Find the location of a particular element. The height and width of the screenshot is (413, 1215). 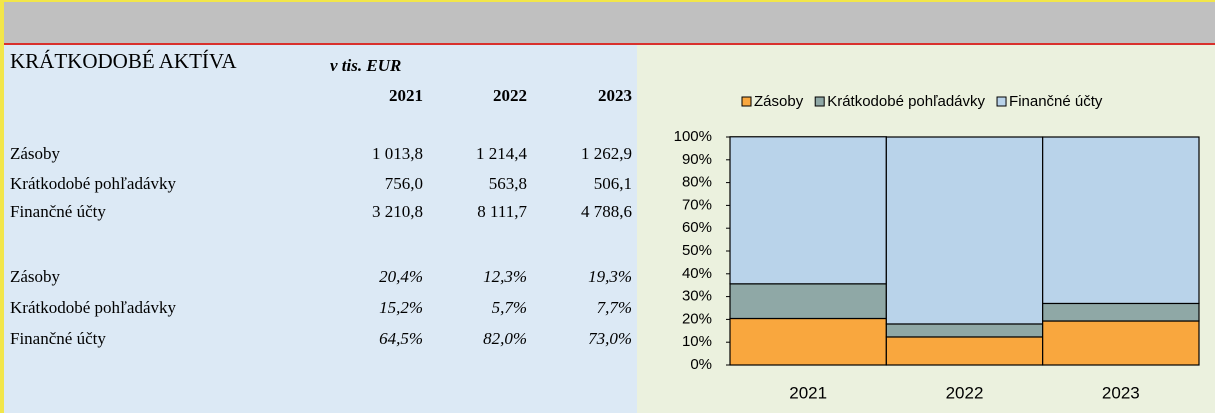

red-line is located at coordinates (609, 44).